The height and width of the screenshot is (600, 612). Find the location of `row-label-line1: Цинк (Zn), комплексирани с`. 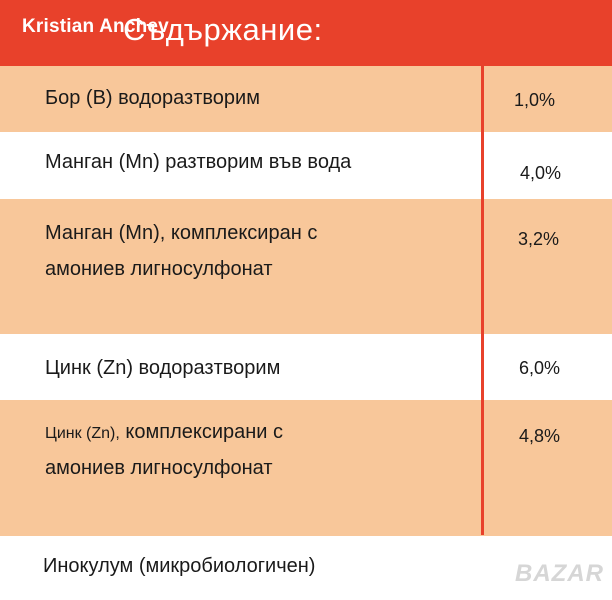

row-label-line1: Цинк (Zn), комплексирани с is located at coordinates (164, 433).